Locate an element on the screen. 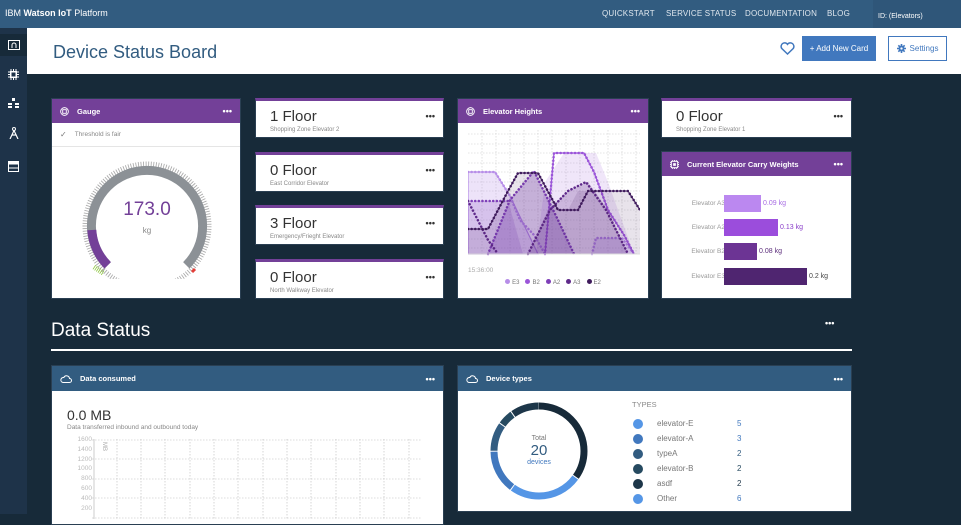 Image resolution: width=961 pixels, height=525 pixels. type-row: elevator-E 5 is located at coordinates (695, 423).